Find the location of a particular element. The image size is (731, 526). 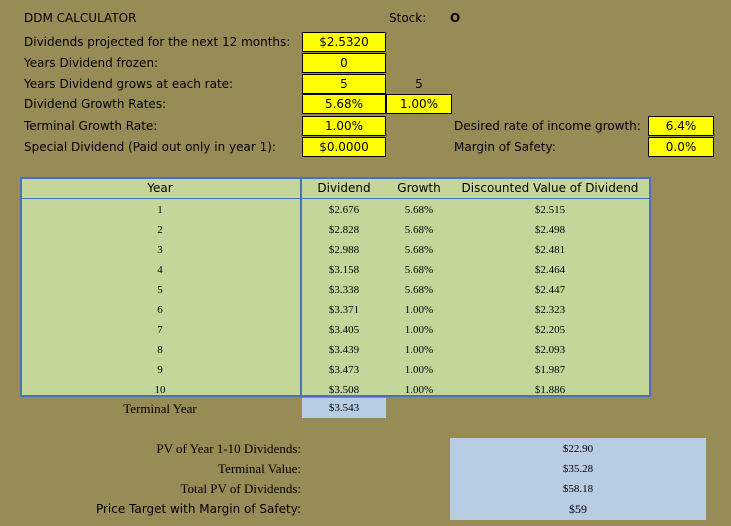

discounted-cell: $2.323 is located at coordinates (550, 310).